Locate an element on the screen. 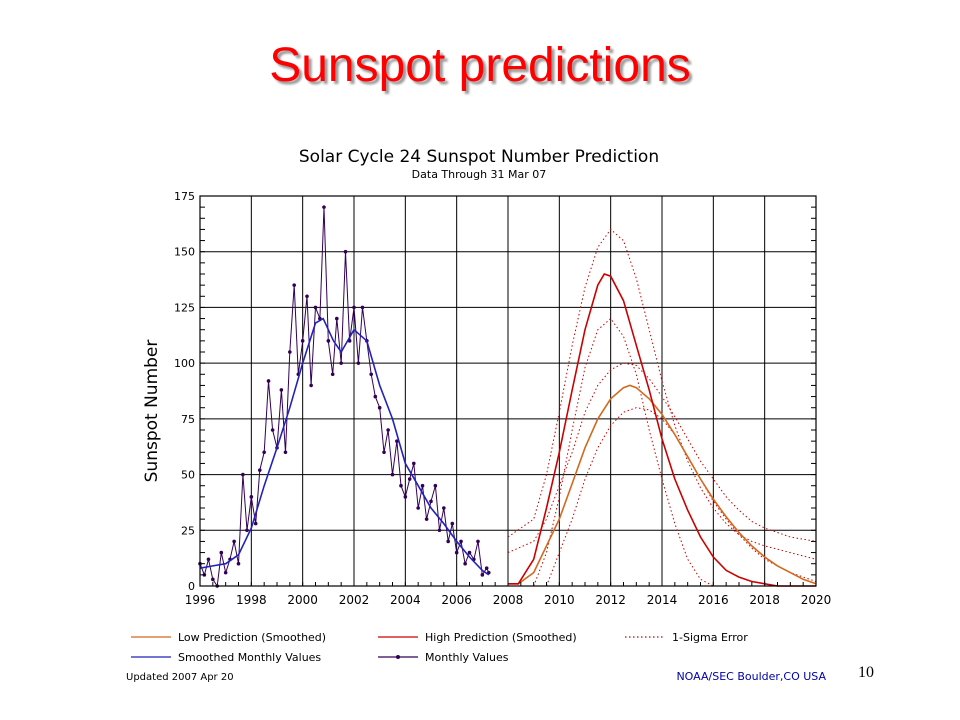 This screenshot has width=960, height=720. slide-title: Sunspot predictions is located at coordinates (480, 65).